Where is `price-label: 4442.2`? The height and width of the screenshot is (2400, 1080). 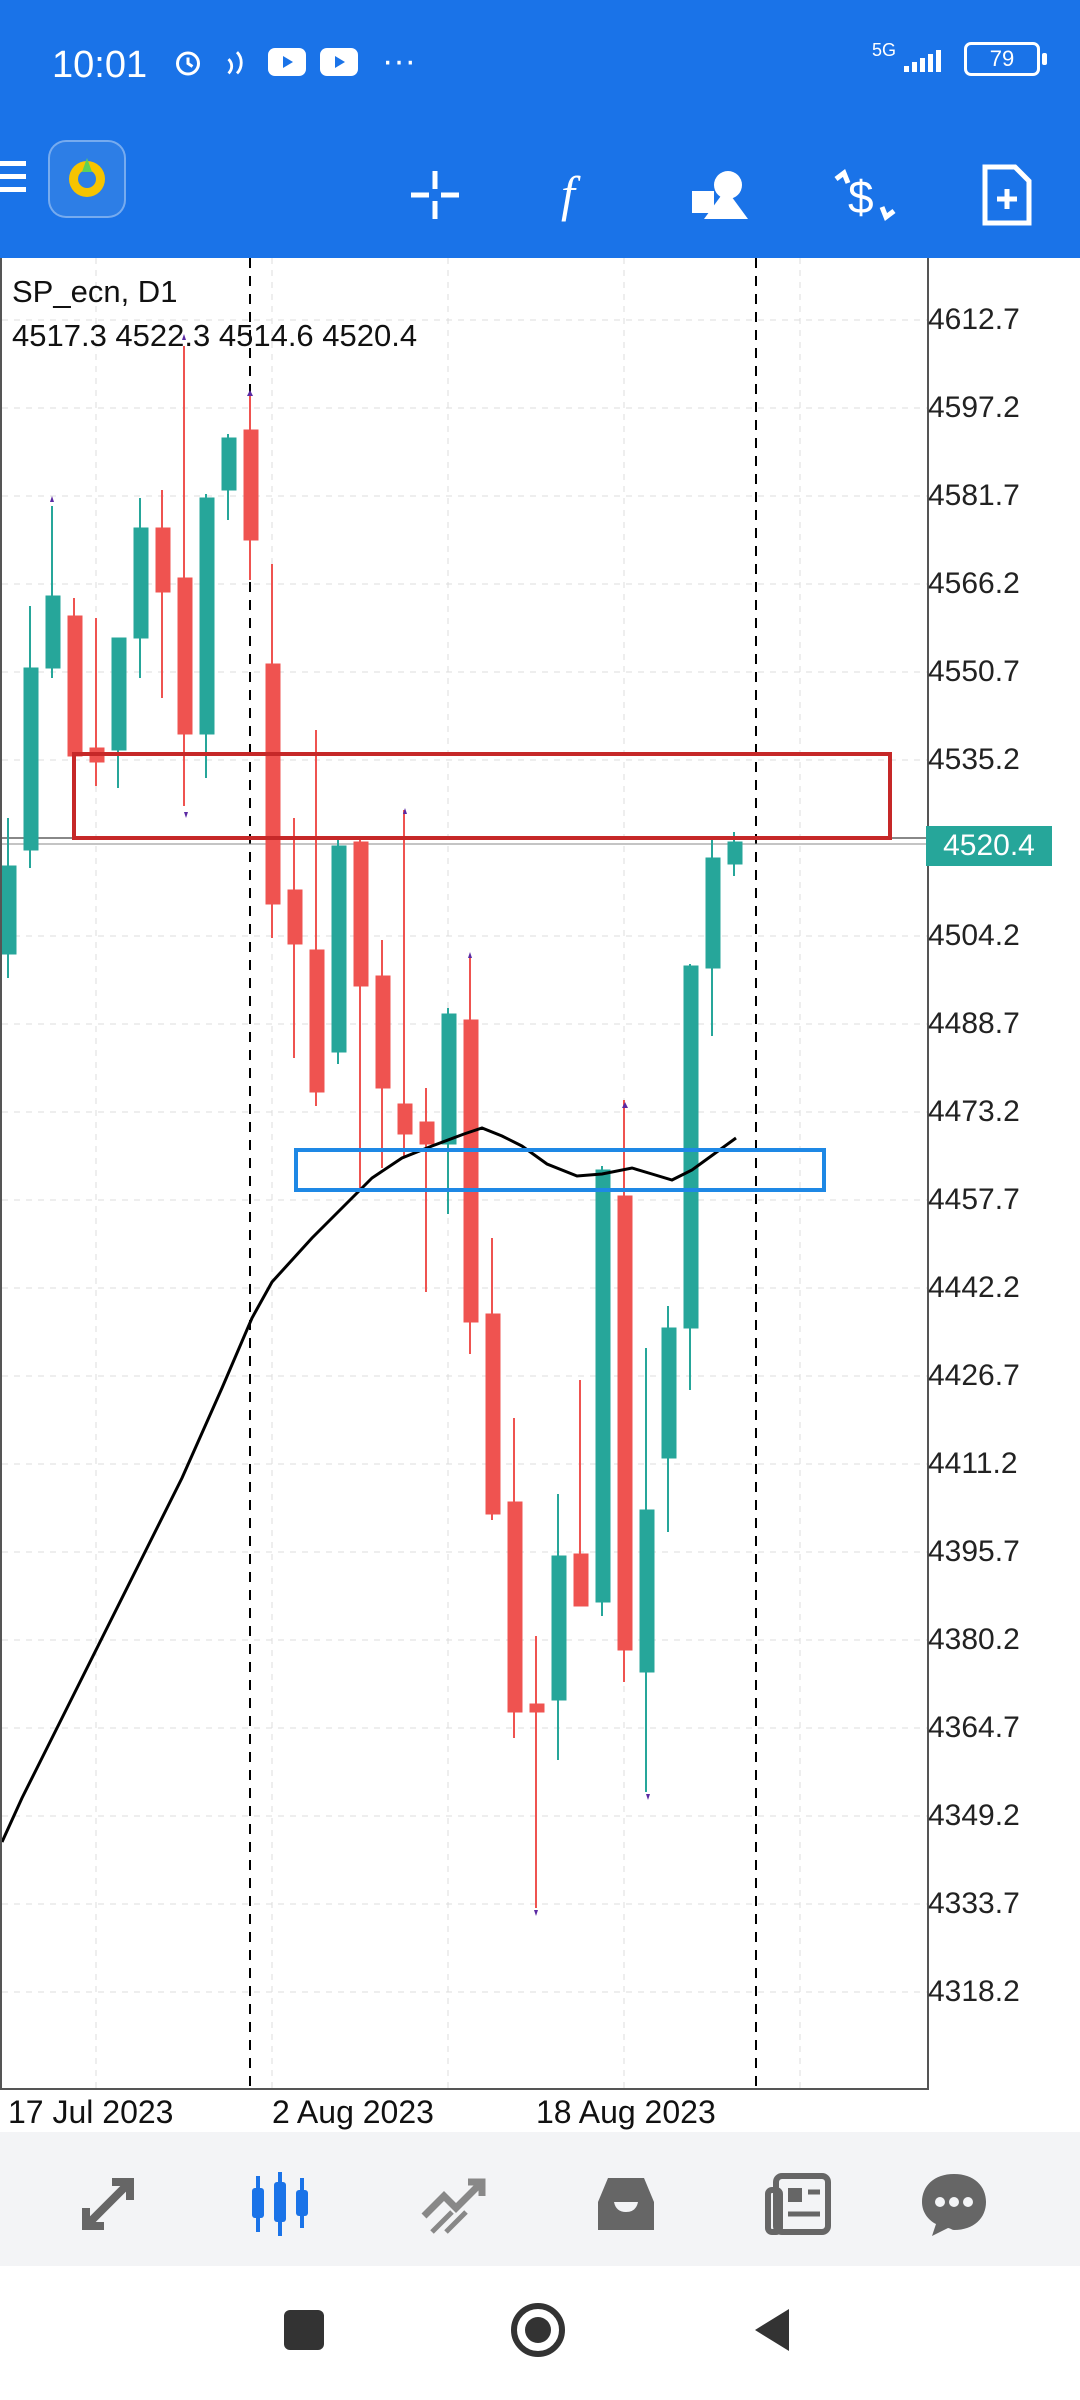
price-label: 4442.2 is located at coordinates (974, 1287).